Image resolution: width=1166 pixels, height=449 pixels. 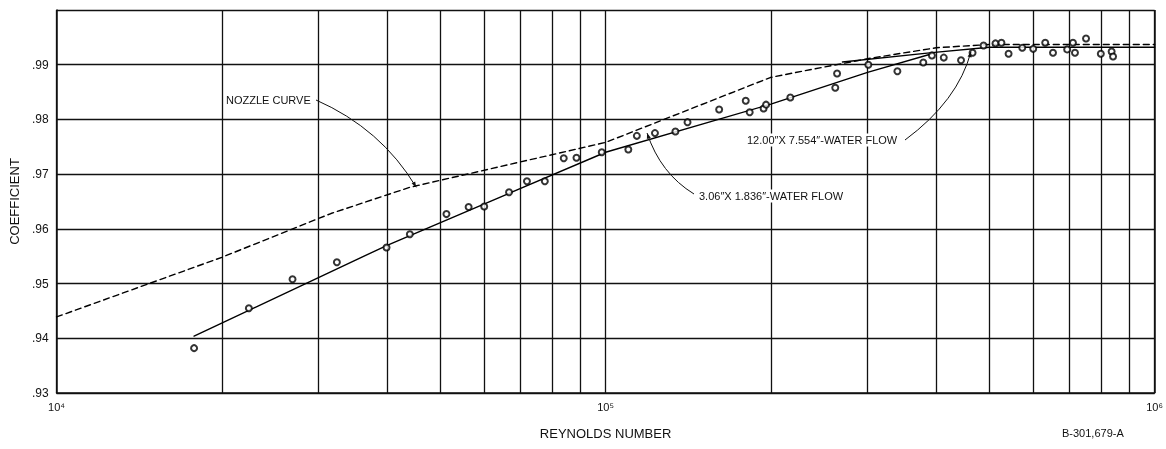 I want to click on annotation: 12.00″X 7.554″-WATER FLOW, so click(x=822, y=140).